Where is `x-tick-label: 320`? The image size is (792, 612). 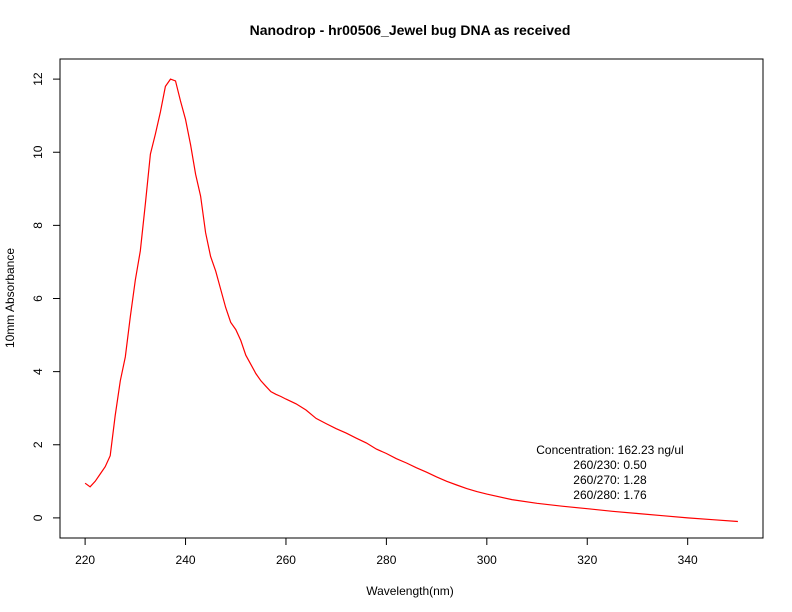
x-tick-label: 320 is located at coordinates (587, 560).